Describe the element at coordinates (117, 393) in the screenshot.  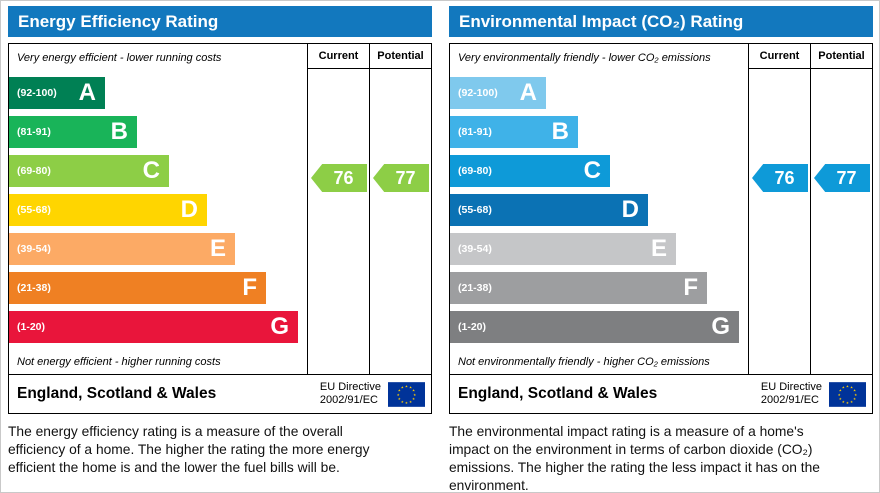
I see `region-label: England, Scotland & Wales` at that location.